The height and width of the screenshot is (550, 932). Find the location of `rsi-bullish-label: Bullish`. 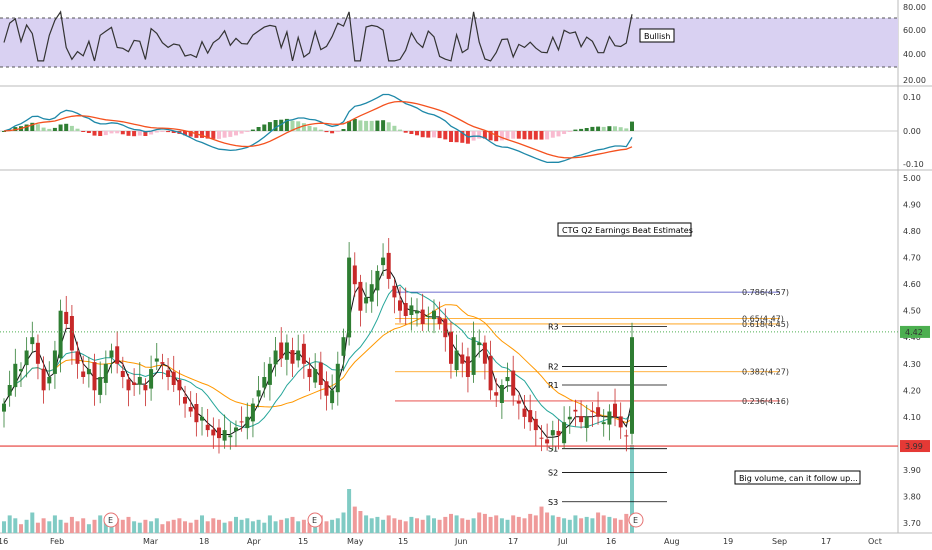

rsi-bullish-label: Bullish is located at coordinates (657, 36).